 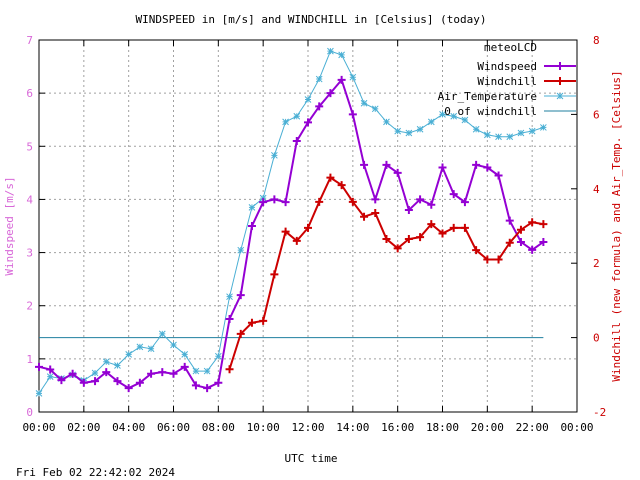 I want to click on y2-tick-label: -2, so click(x=599, y=412).